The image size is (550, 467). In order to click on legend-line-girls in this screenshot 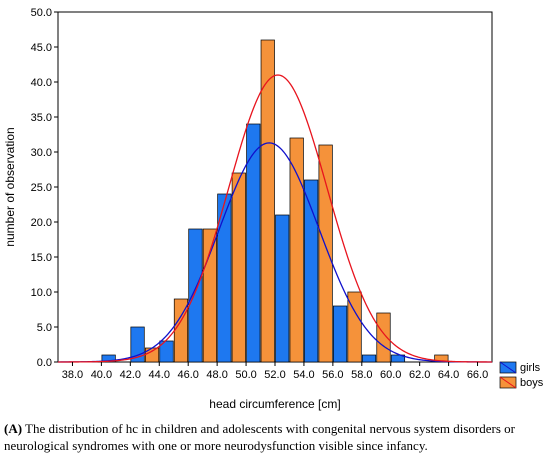, I will do `click(508, 367)`.